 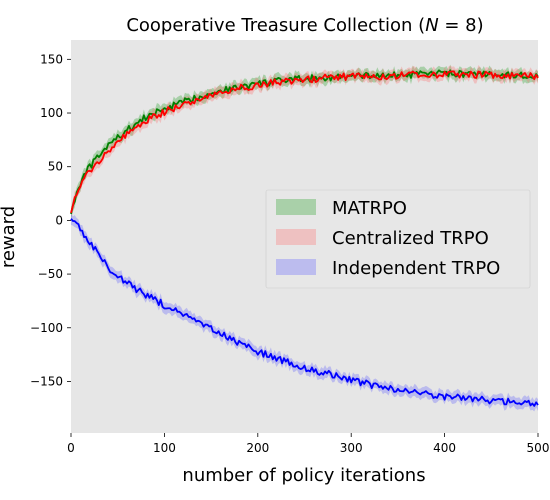 What do you see at coordinates (164, 448) in the screenshot?
I see `x-tick-label: 100` at bounding box center [164, 448].